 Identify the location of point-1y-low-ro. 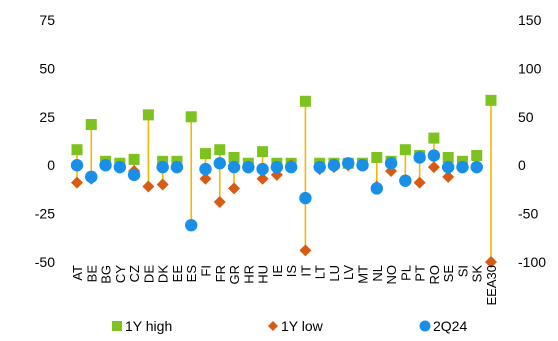
(433, 167).